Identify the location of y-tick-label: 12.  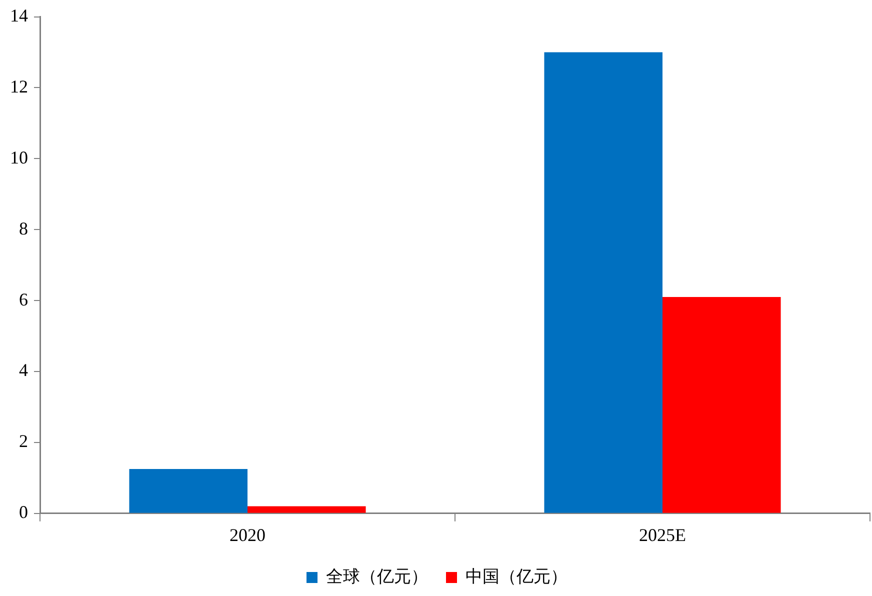
(19, 86).